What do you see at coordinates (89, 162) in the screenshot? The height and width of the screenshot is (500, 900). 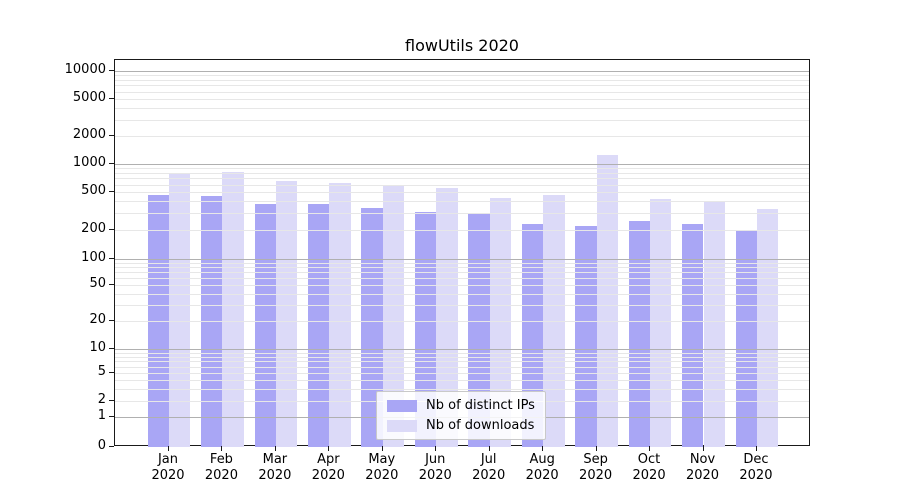 I see `y-tick-label: 1000` at bounding box center [89, 162].